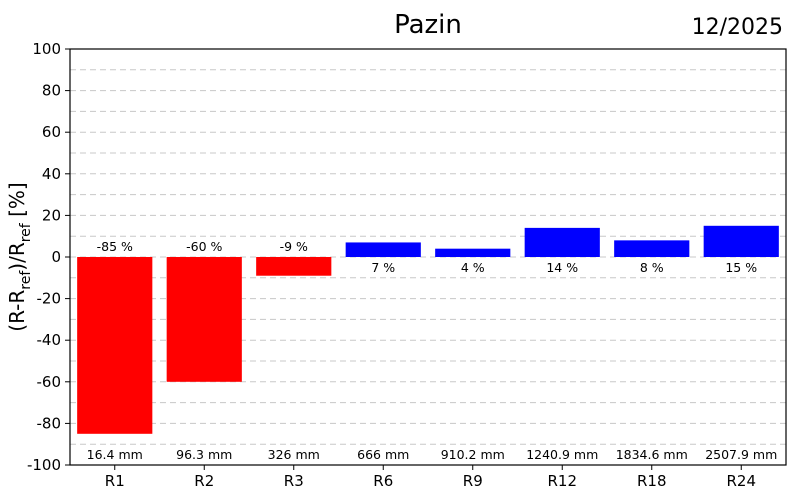  Describe the element at coordinates (204, 319) in the screenshot. I see `bar-R2` at that location.